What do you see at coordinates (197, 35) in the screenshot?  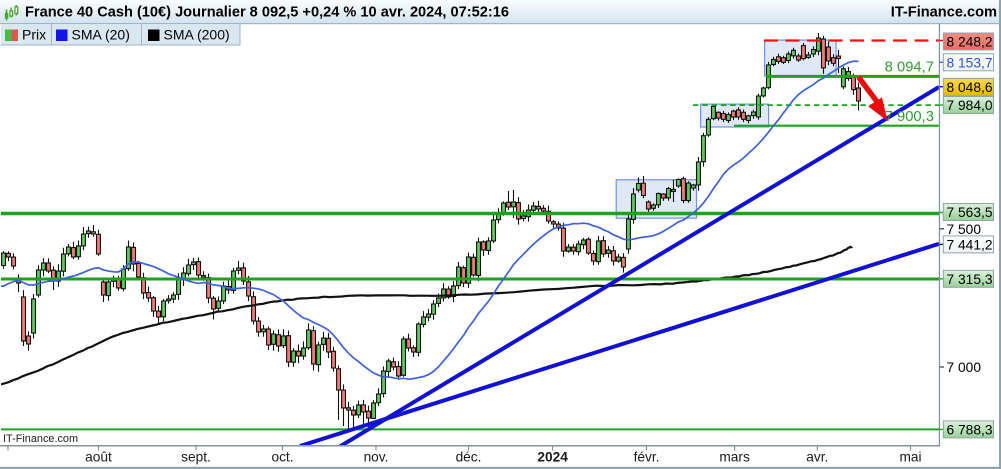 I see `svg-text: SMA (200)` at bounding box center [197, 35].